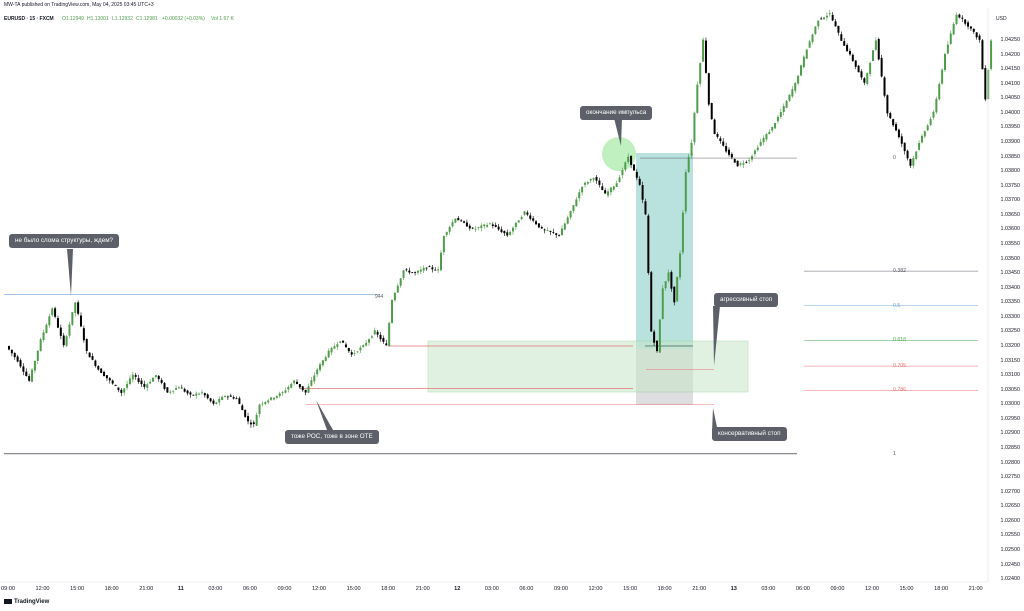 The image size is (1024, 611). I want to click on aggressive-stop-callout: агрессивный стоп, so click(746, 300).